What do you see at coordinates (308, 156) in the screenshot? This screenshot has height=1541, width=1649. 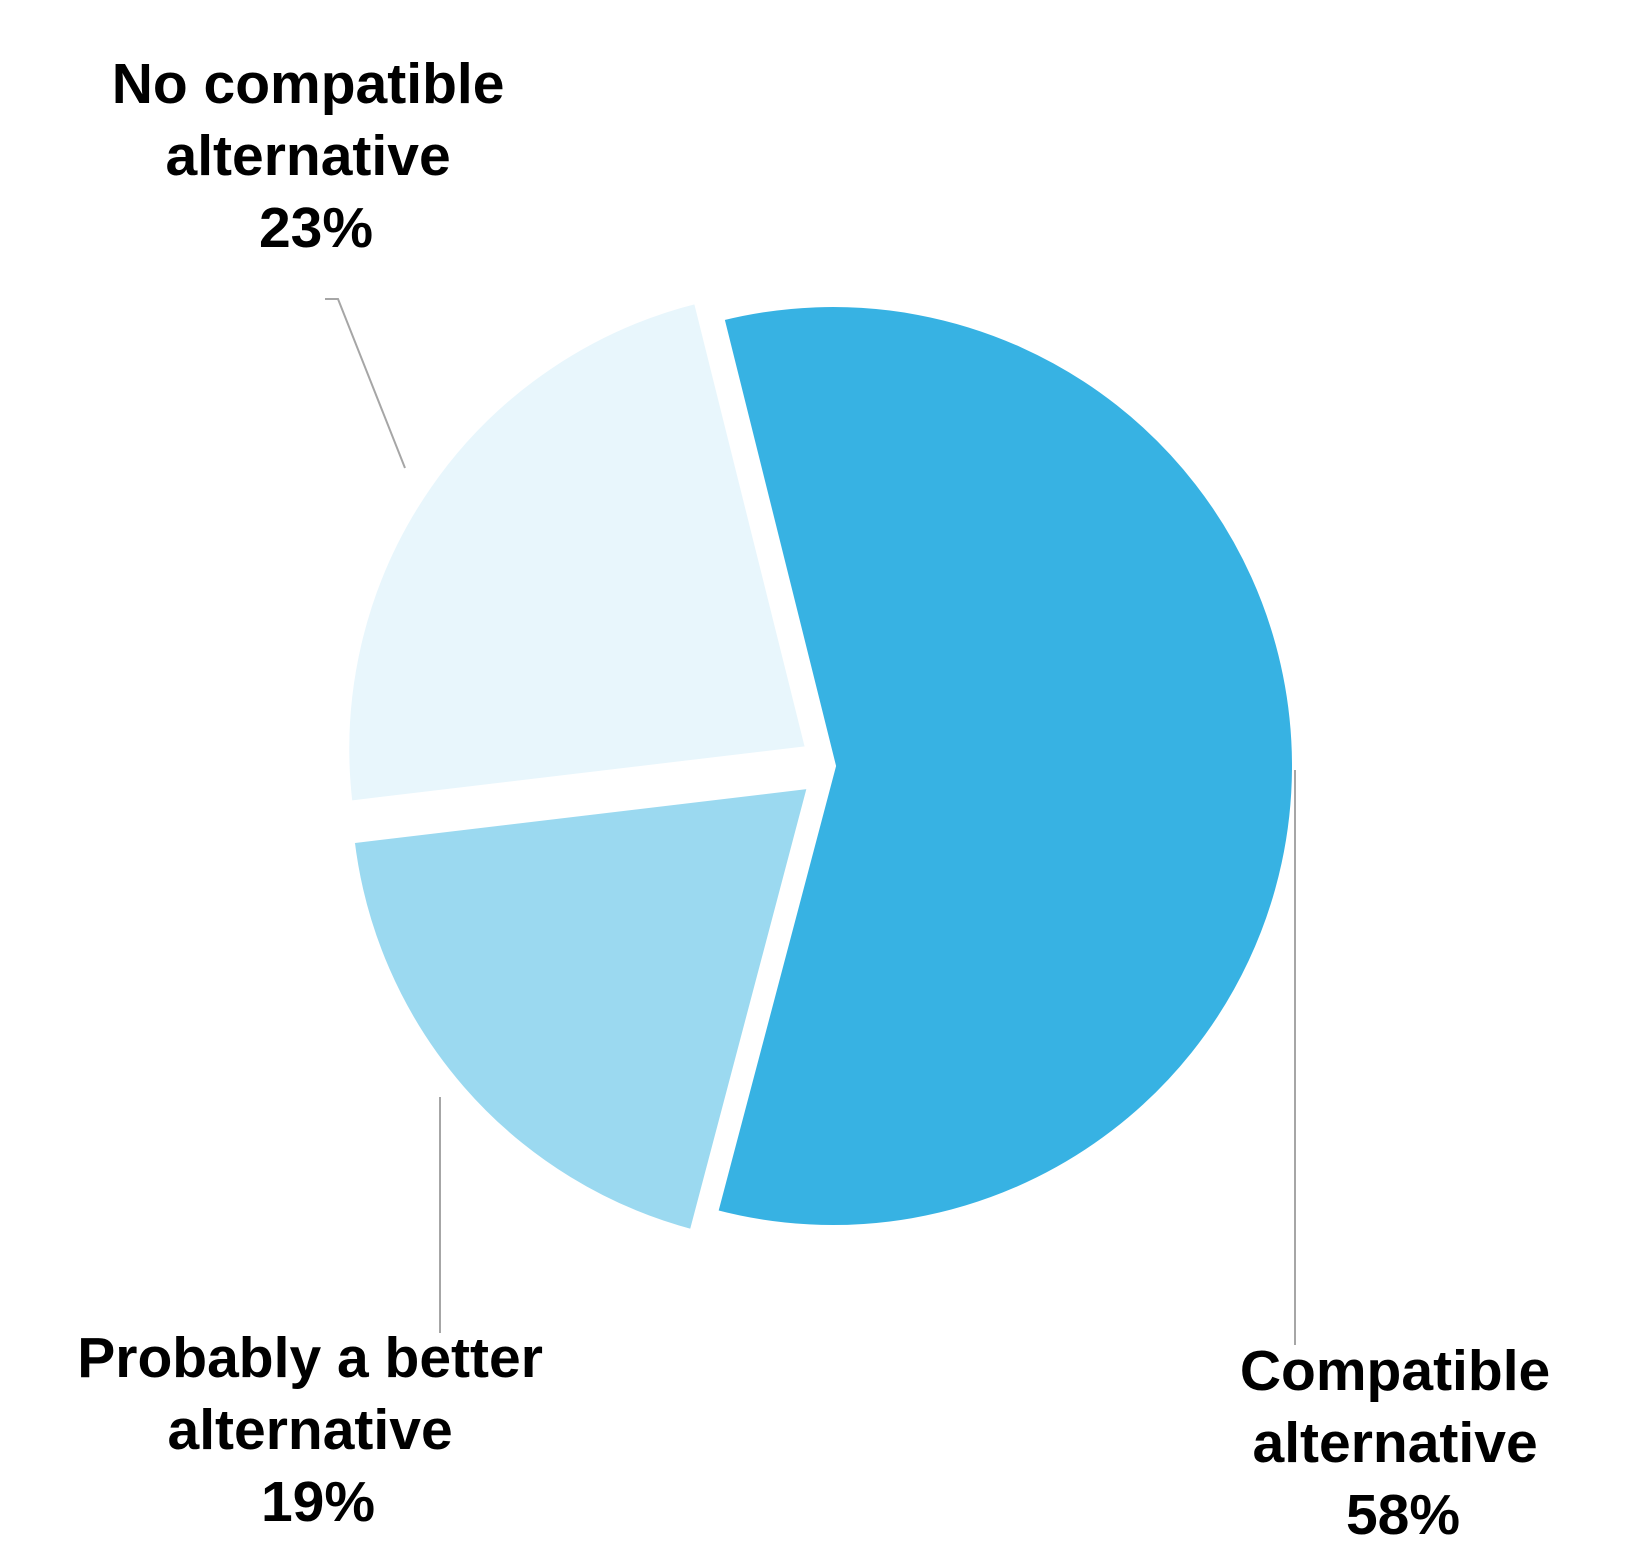 I see `label-no-compatible-line2: alternative` at bounding box center [308, 156].